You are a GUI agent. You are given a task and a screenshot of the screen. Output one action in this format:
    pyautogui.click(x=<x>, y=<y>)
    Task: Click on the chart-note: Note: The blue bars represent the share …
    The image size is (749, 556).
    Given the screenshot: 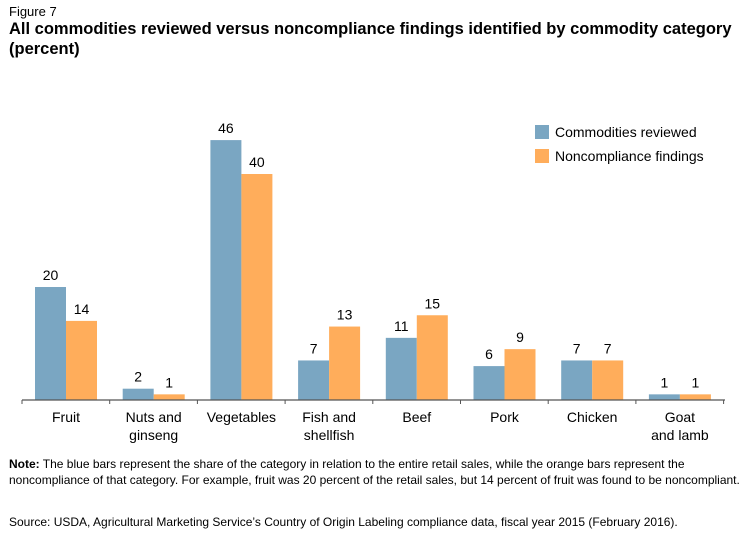 What is the action you would take?
    pyautogui.click(x=376, y=472)
    